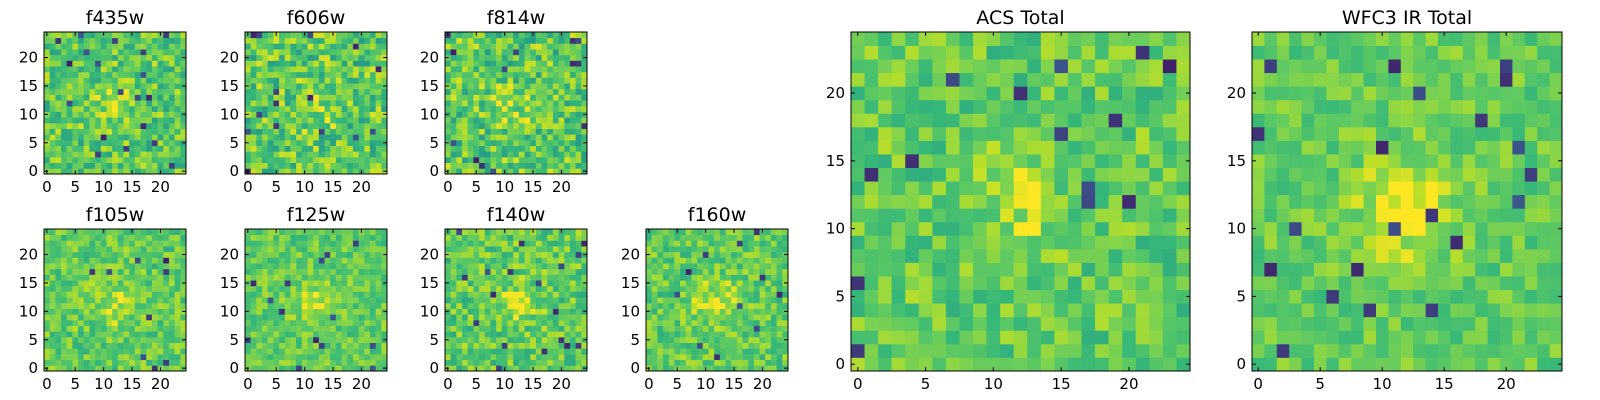 This screenshot has height=400, width=1600. What do you see at coordinates (649, 384) in the screenshot?
I see `x-tick-label: 0` at bounding box center [649, 384].